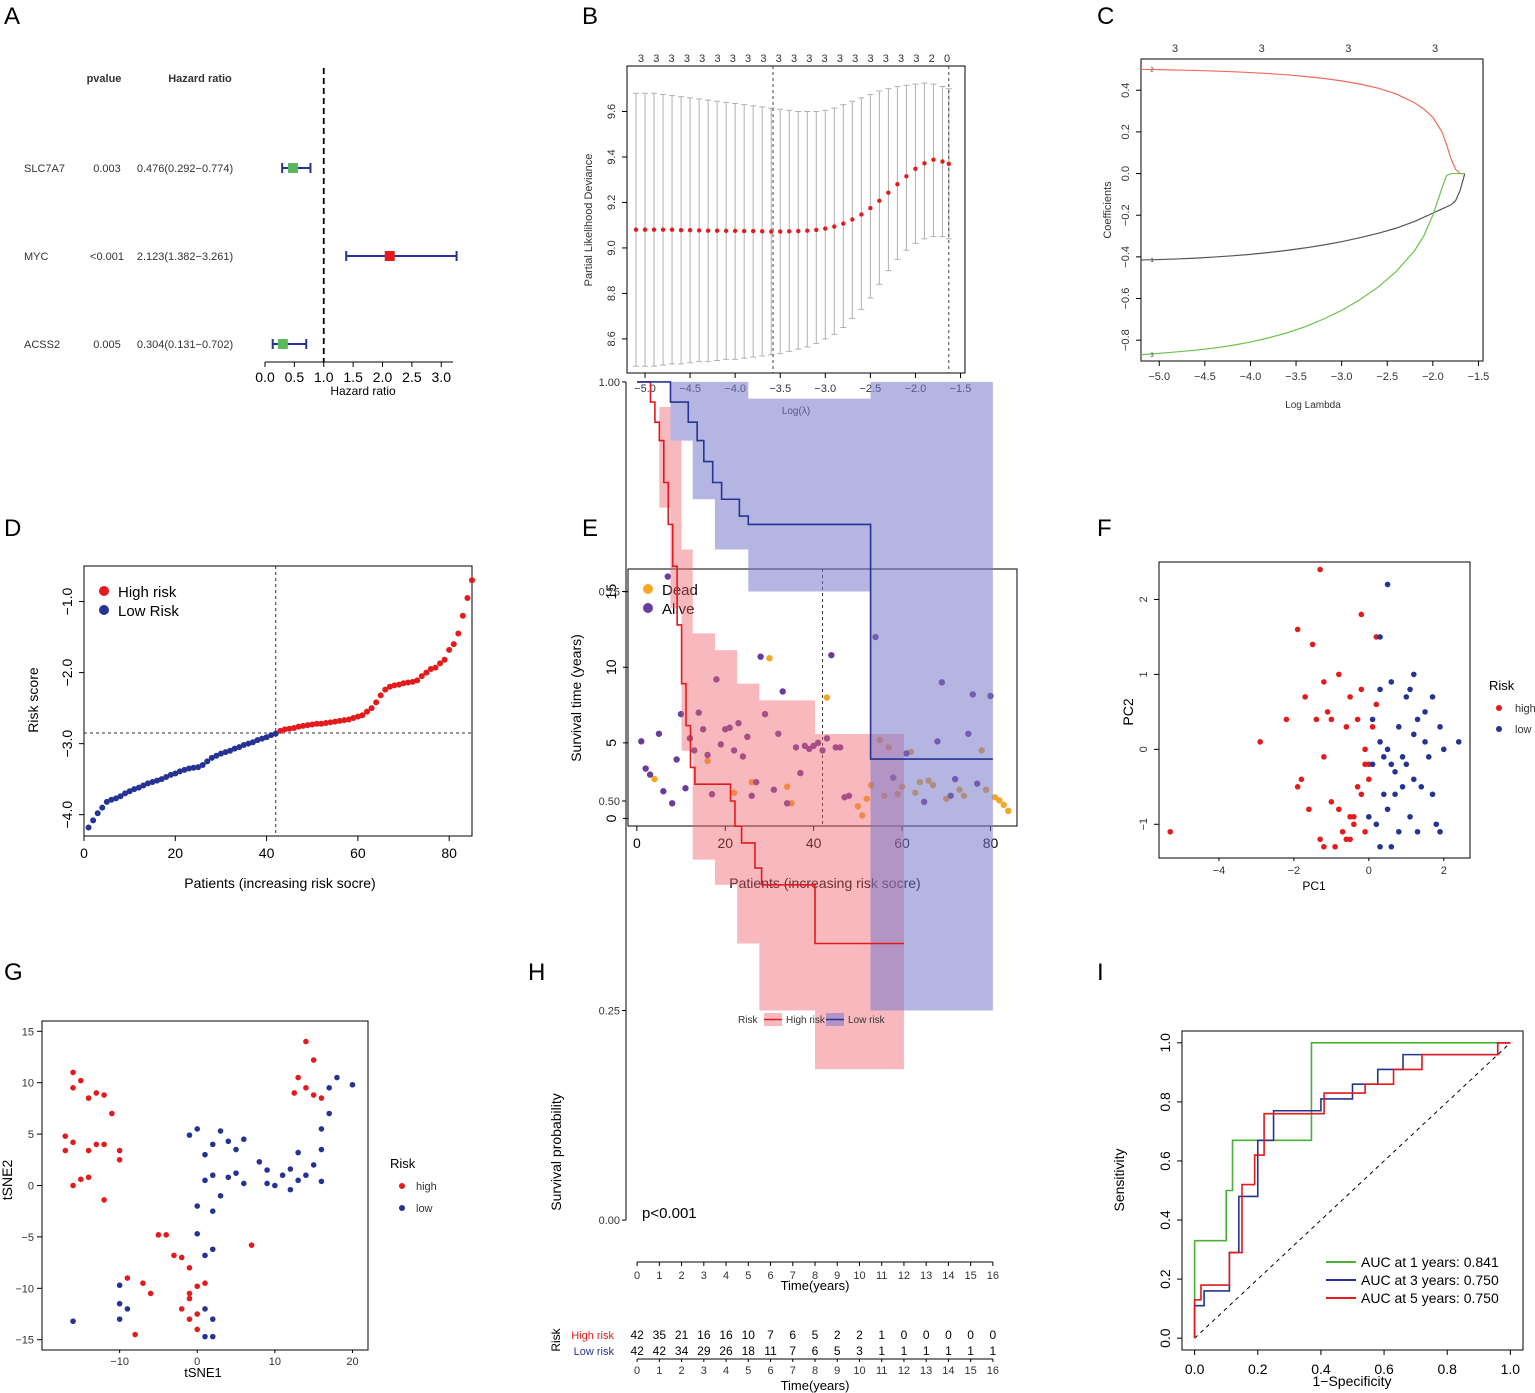  Describe the element at coordinates (612, 156) in the screenshot. I see `y-tick-label: 9.4` at that location.